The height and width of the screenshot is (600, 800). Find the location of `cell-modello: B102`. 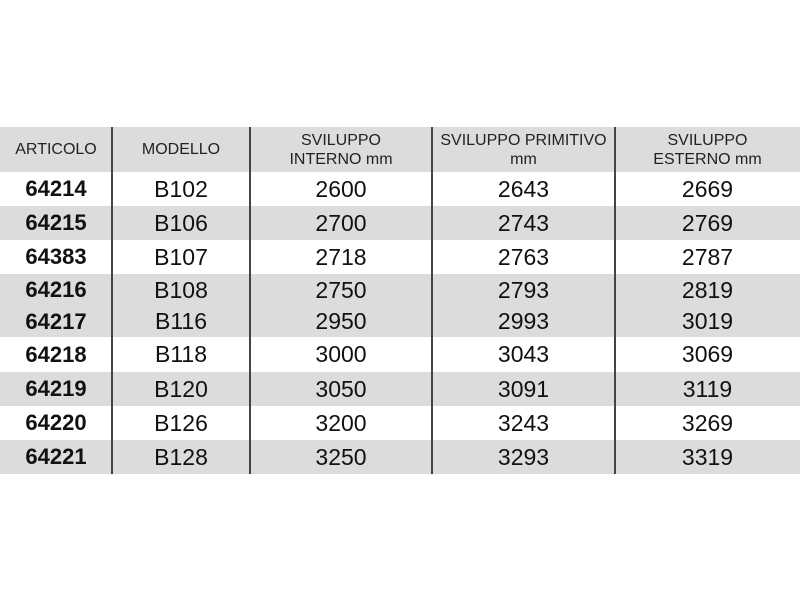

cell-modello: B102 is located at coordinates (181, 188).